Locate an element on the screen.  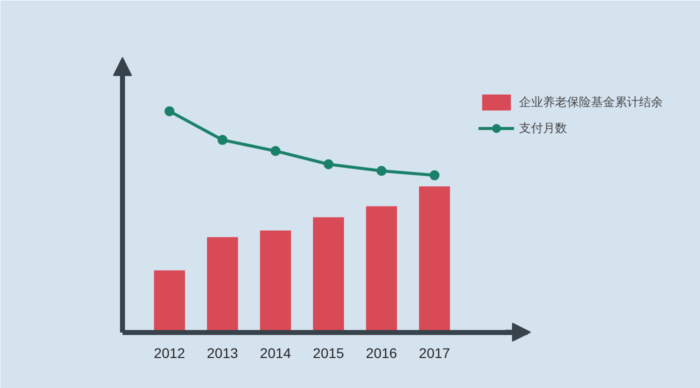
x-tick-label: 2013 is located at coordinates (222, 353).